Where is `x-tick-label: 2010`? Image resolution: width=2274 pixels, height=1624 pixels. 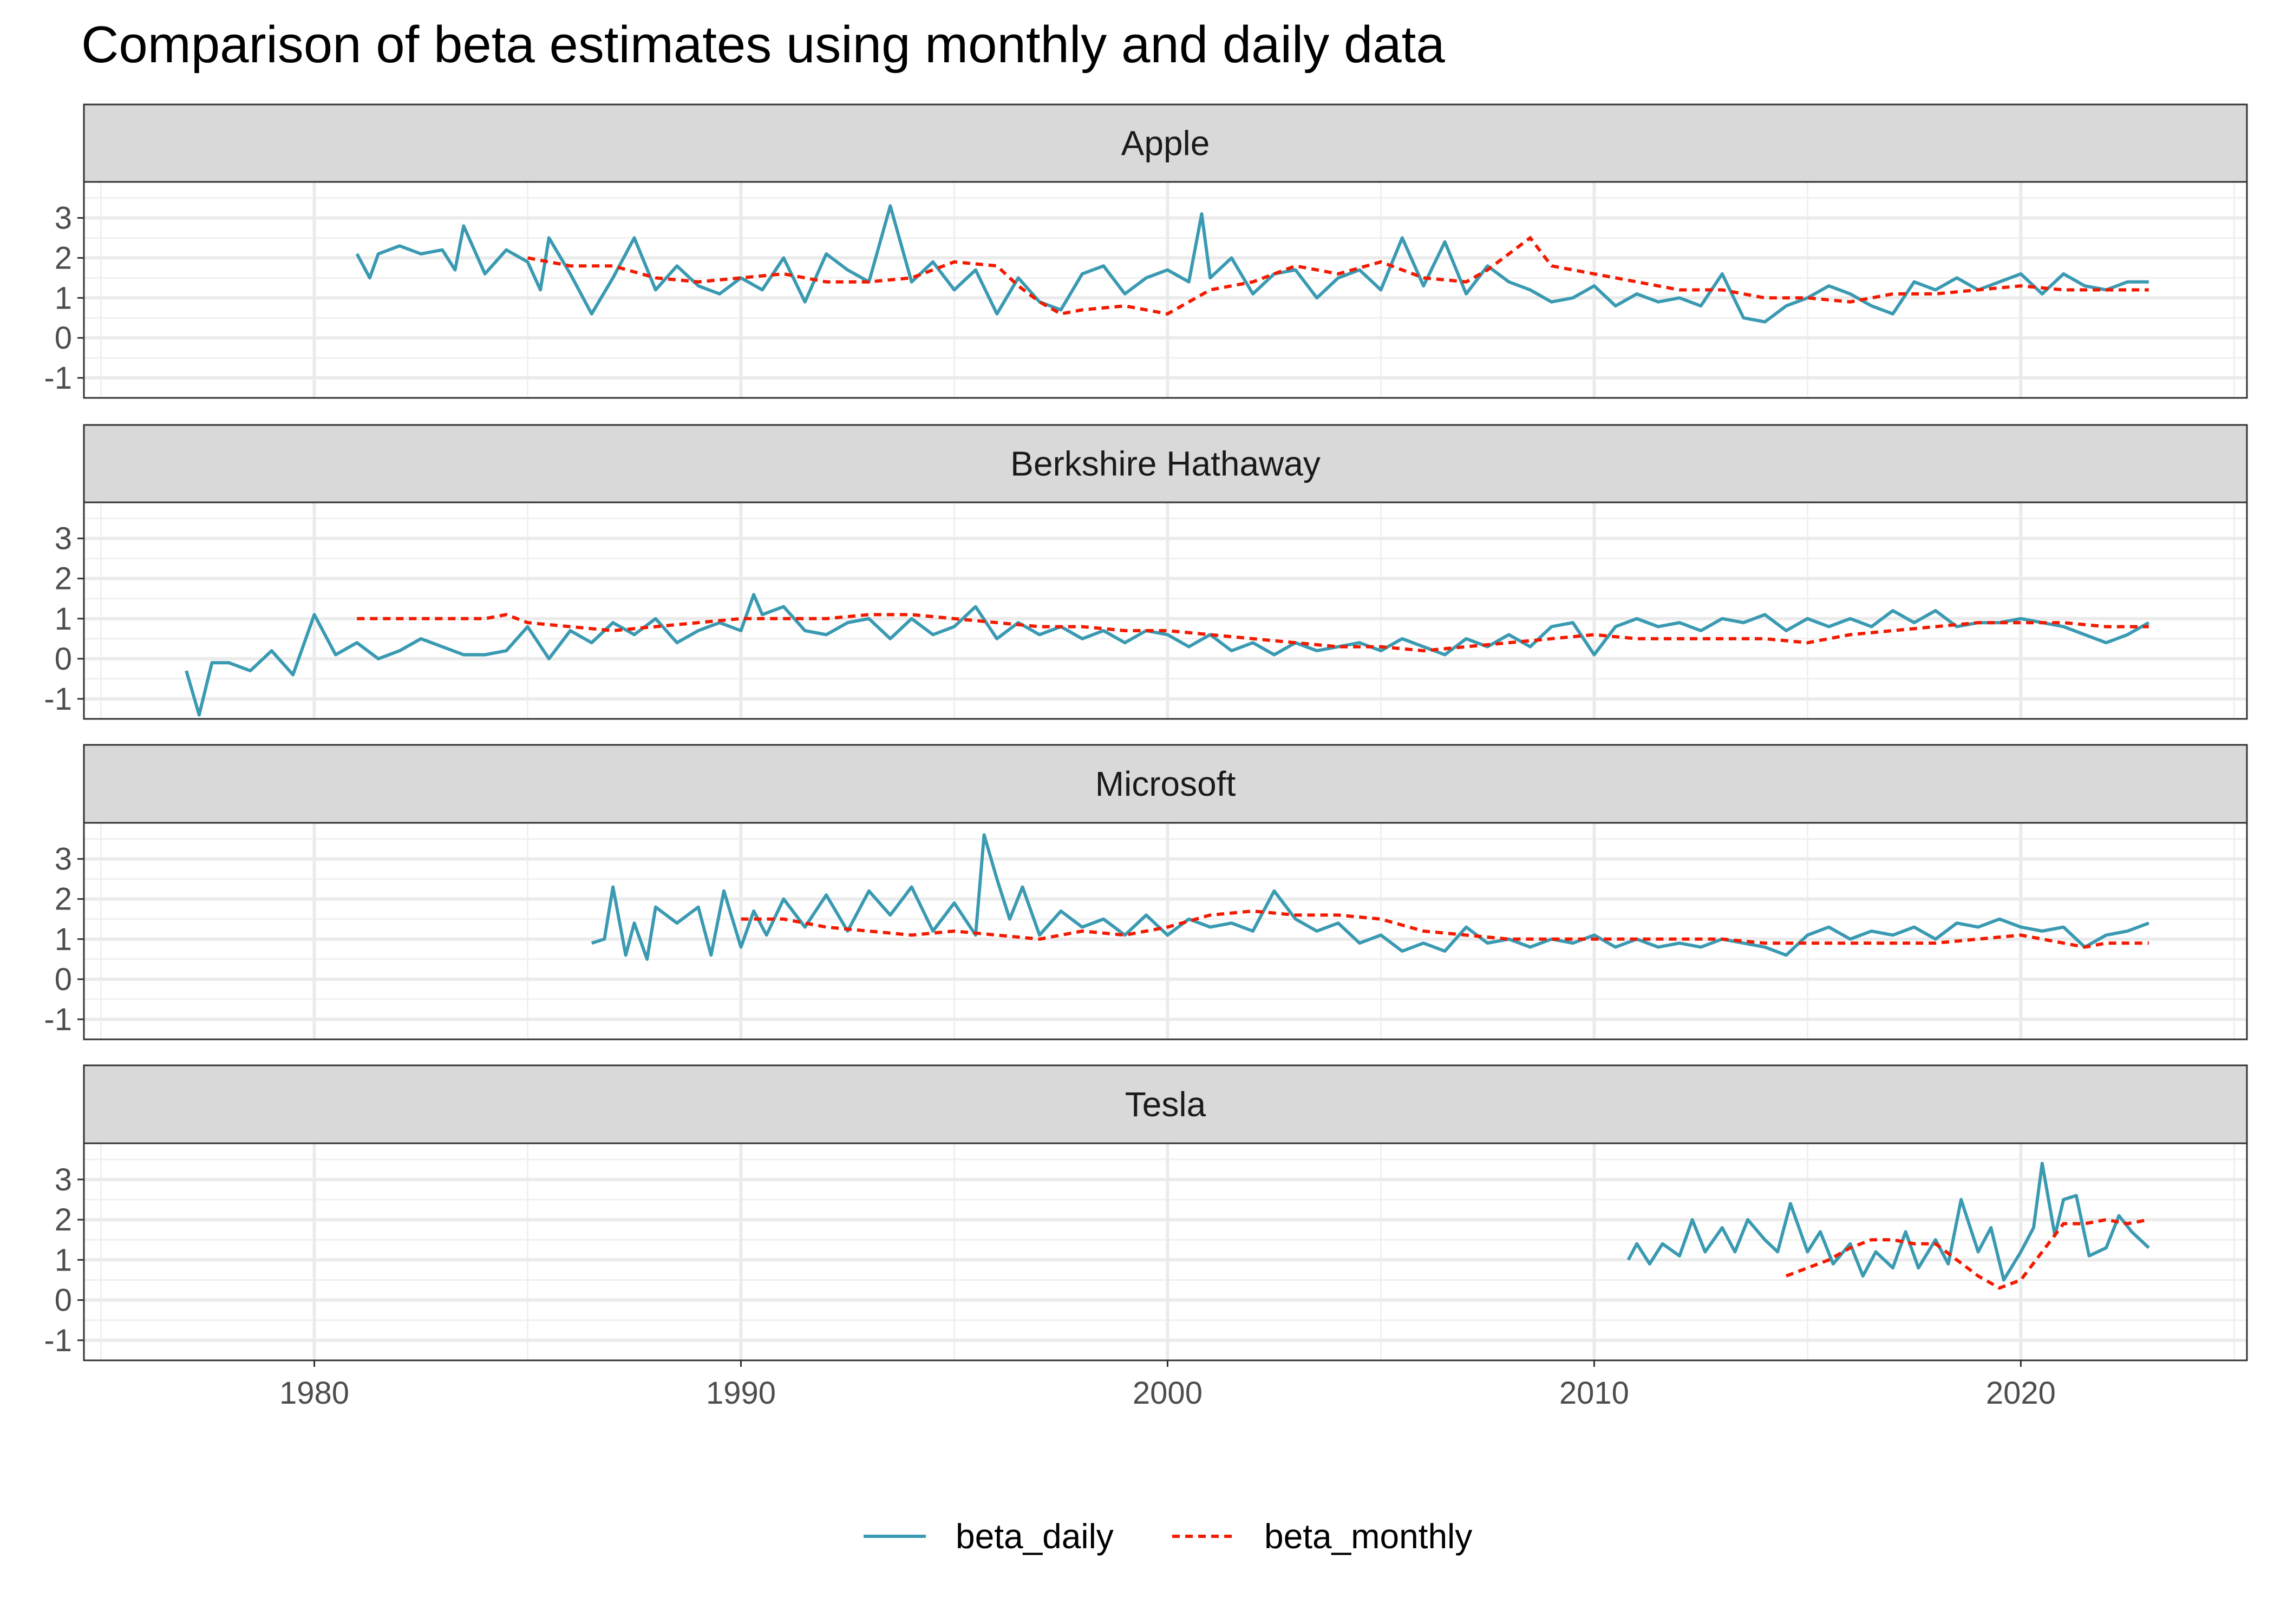
x-tick-label: 2010 is located at coordinates (1594, 1393).